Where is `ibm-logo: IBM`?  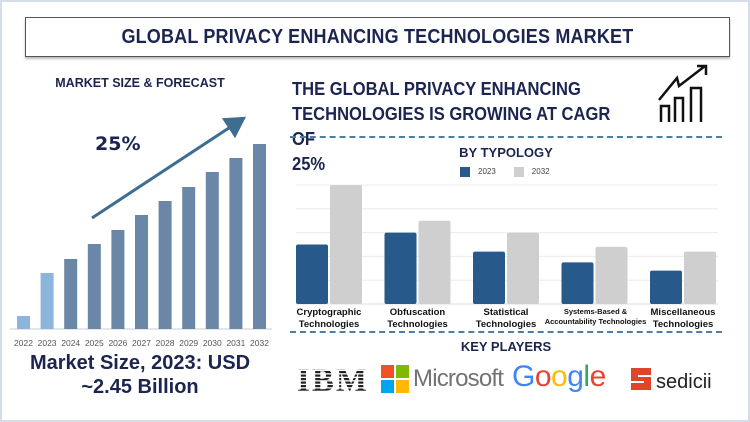
ibm-logo: IBM is located at coordinates (332, 379).